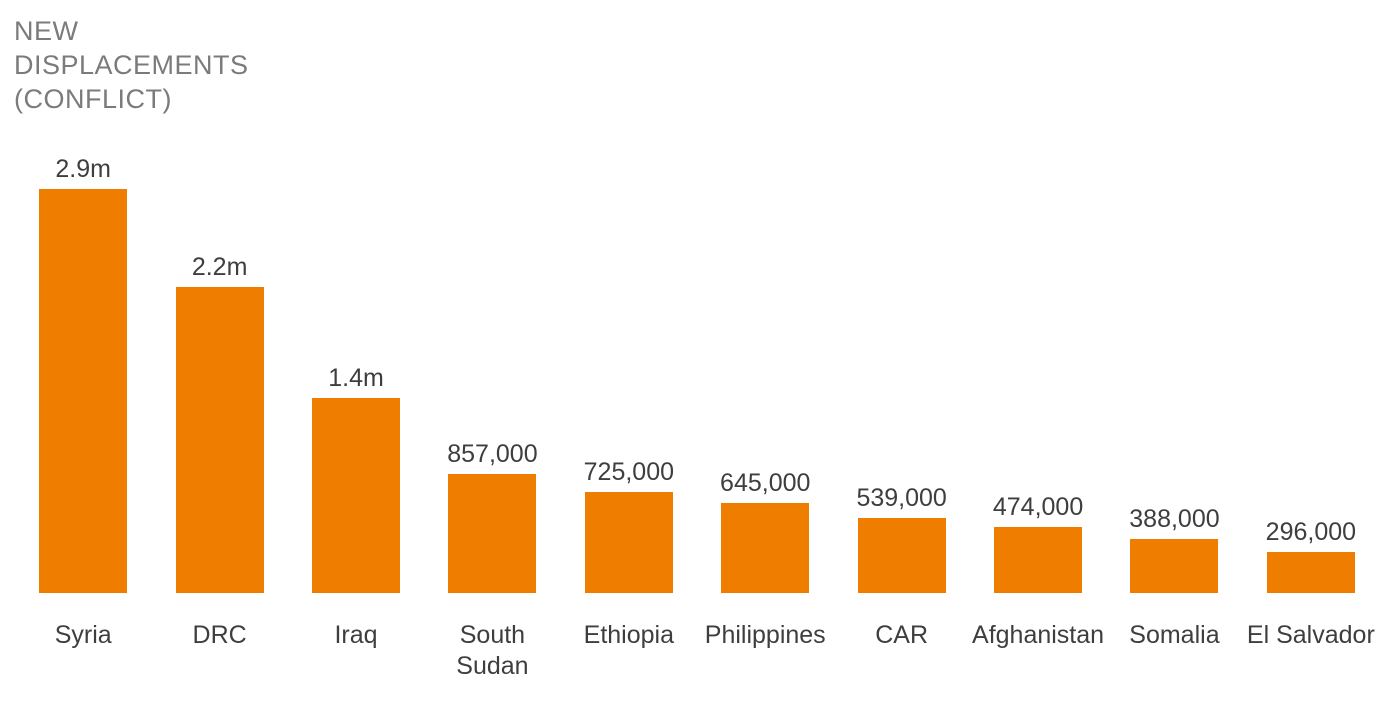 The width and height of the screenshot is (1380, 702). Describe the element at coordinates (492, 296) in the screenshot. I see `bar-group: 857,000` at that location.